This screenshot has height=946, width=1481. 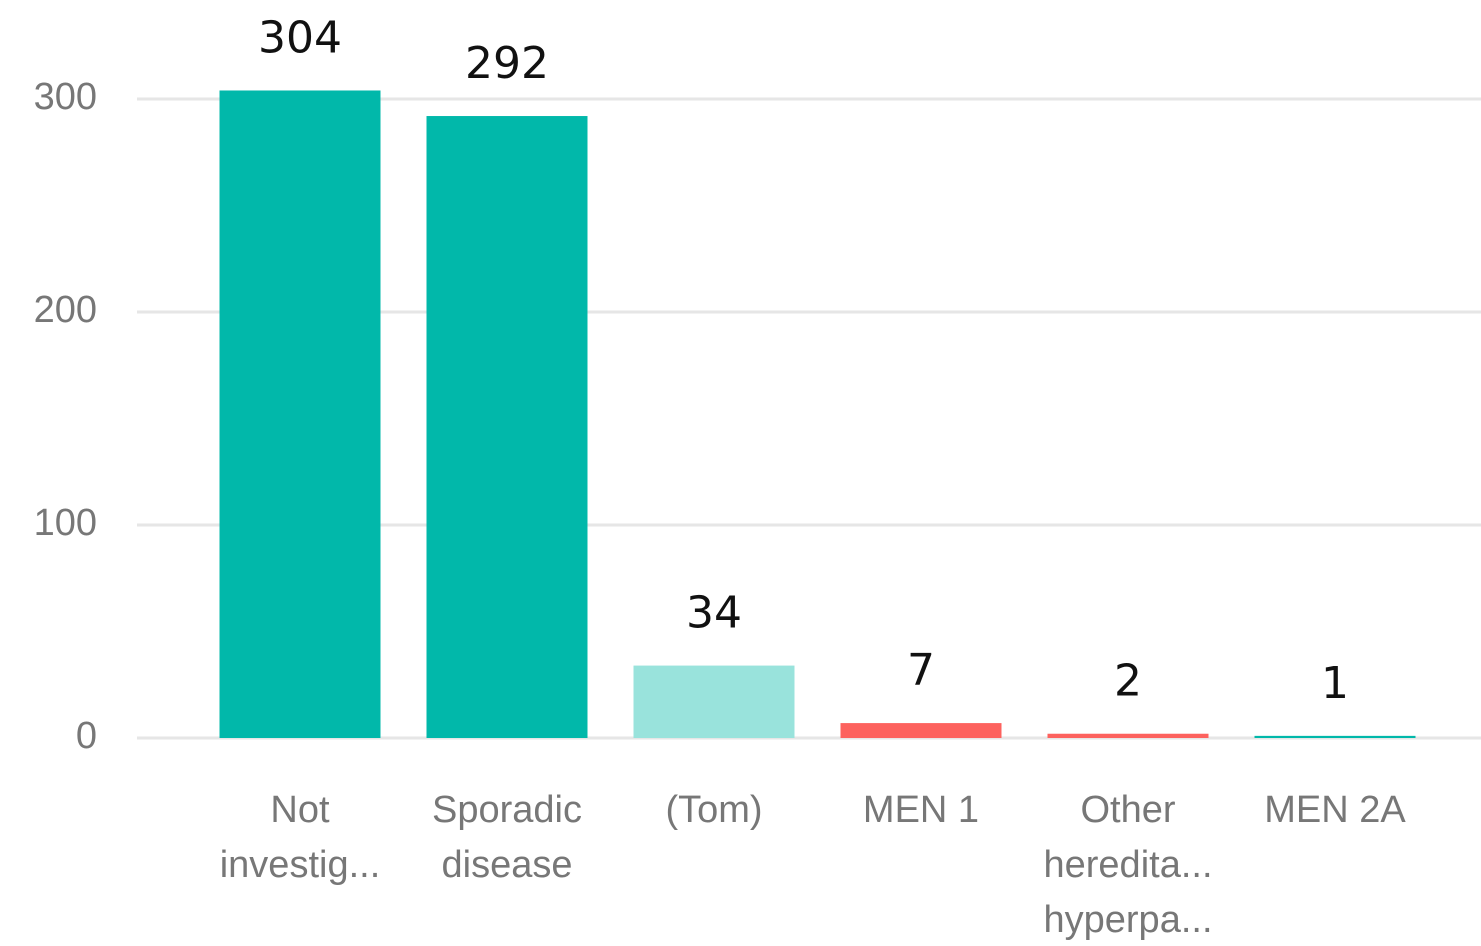 What do you see at coordinates (300, 810) in the screenshot?
I see `x-tick-label: Not` at bounding box center [300, 810].